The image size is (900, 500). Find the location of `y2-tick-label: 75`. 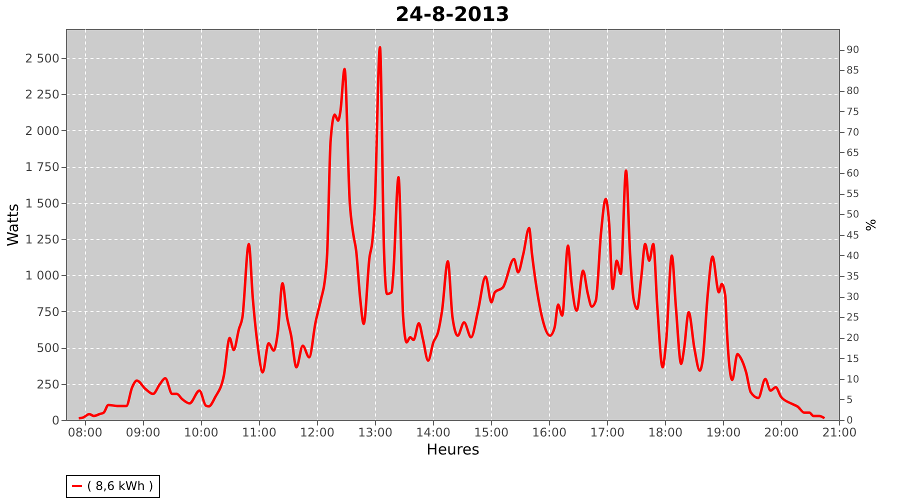

y2-tick-label: 75 is located at coordinates (853, 112).